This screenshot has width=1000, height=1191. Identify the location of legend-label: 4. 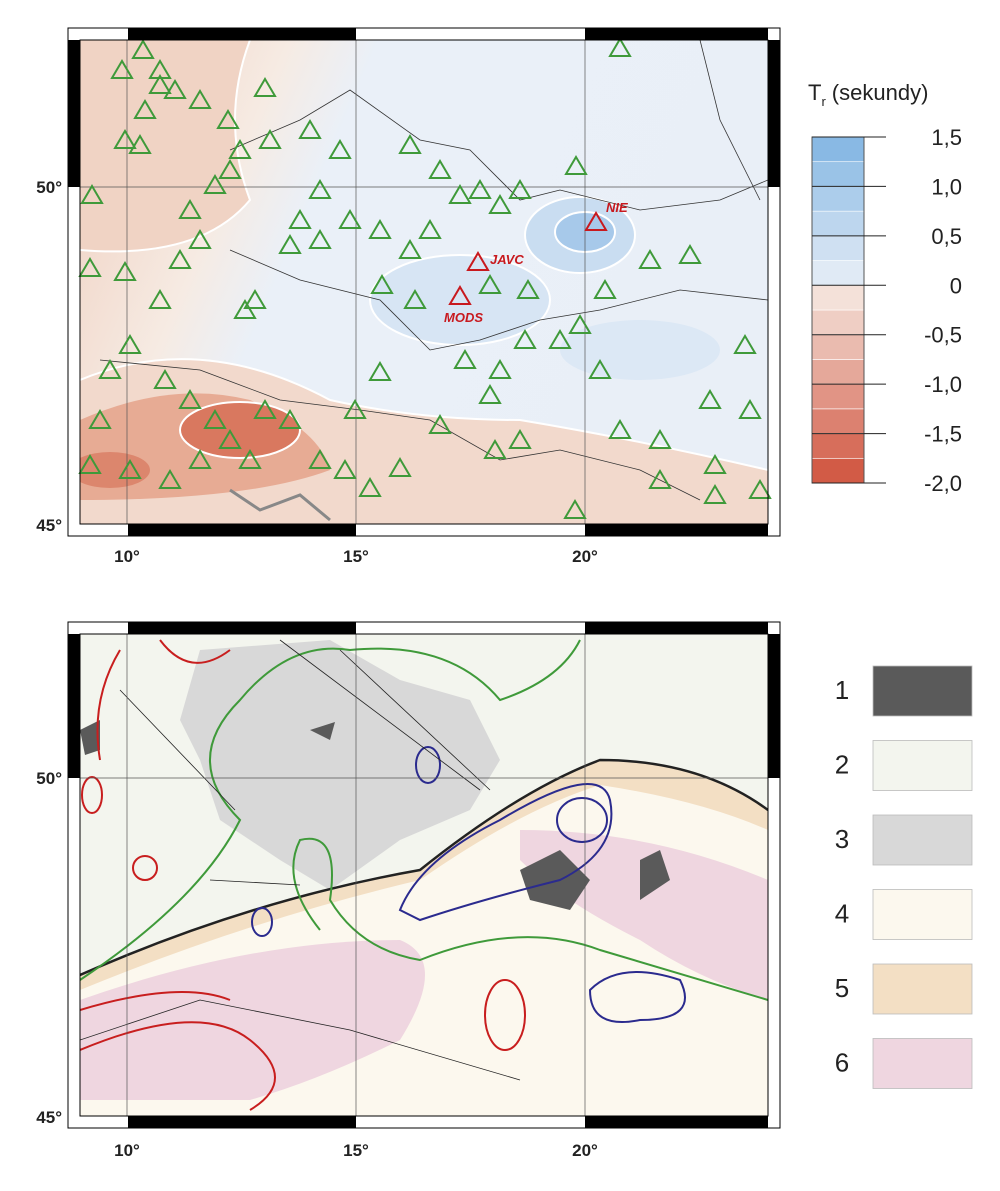
(842, 914).